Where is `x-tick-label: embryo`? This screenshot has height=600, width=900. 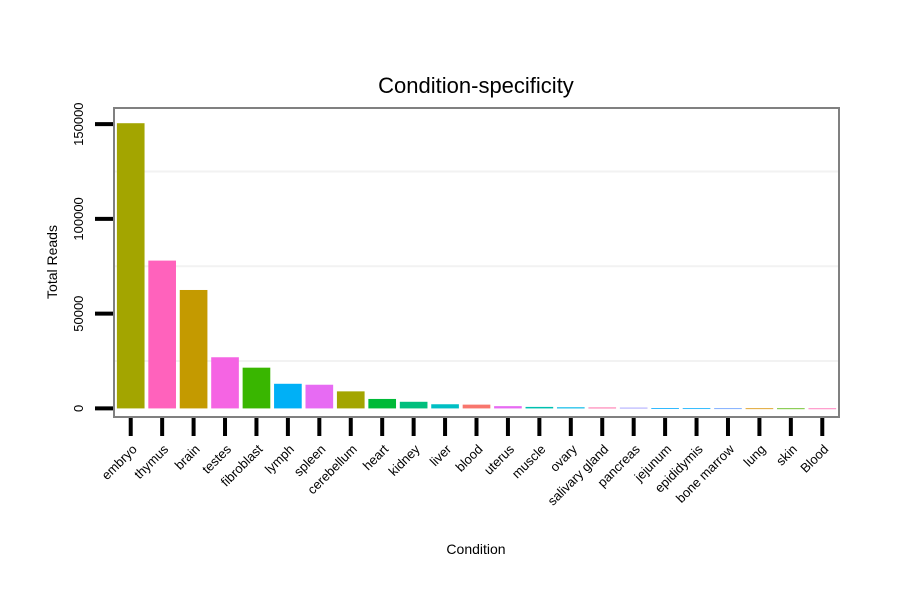 x-tick-label: embryo is located at coordinates (119, 462).